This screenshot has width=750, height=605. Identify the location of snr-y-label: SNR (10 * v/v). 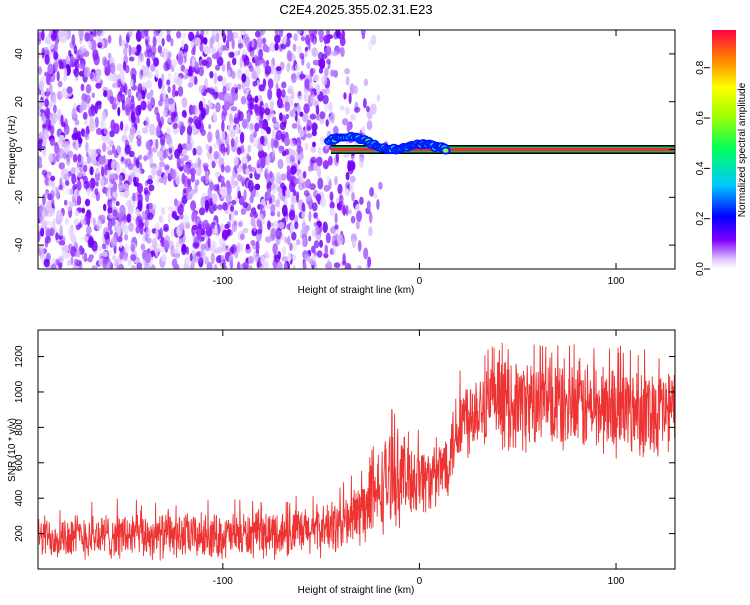
(12, 450).